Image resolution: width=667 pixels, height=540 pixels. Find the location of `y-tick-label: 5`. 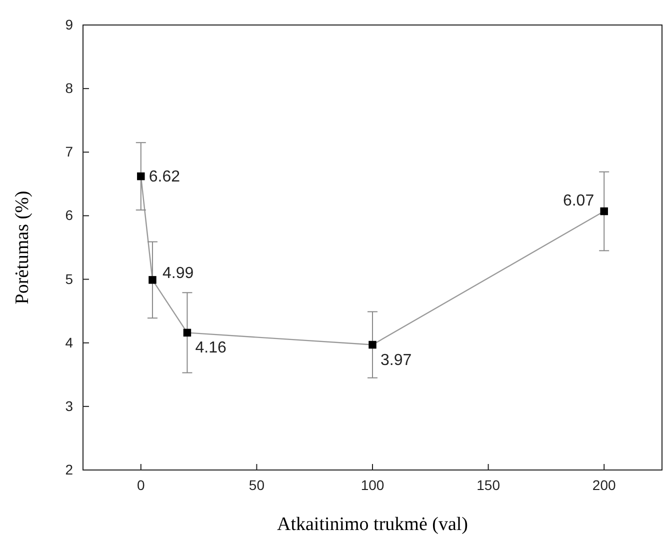

y-tick-label: 5 is located at coordinates (69, 278).